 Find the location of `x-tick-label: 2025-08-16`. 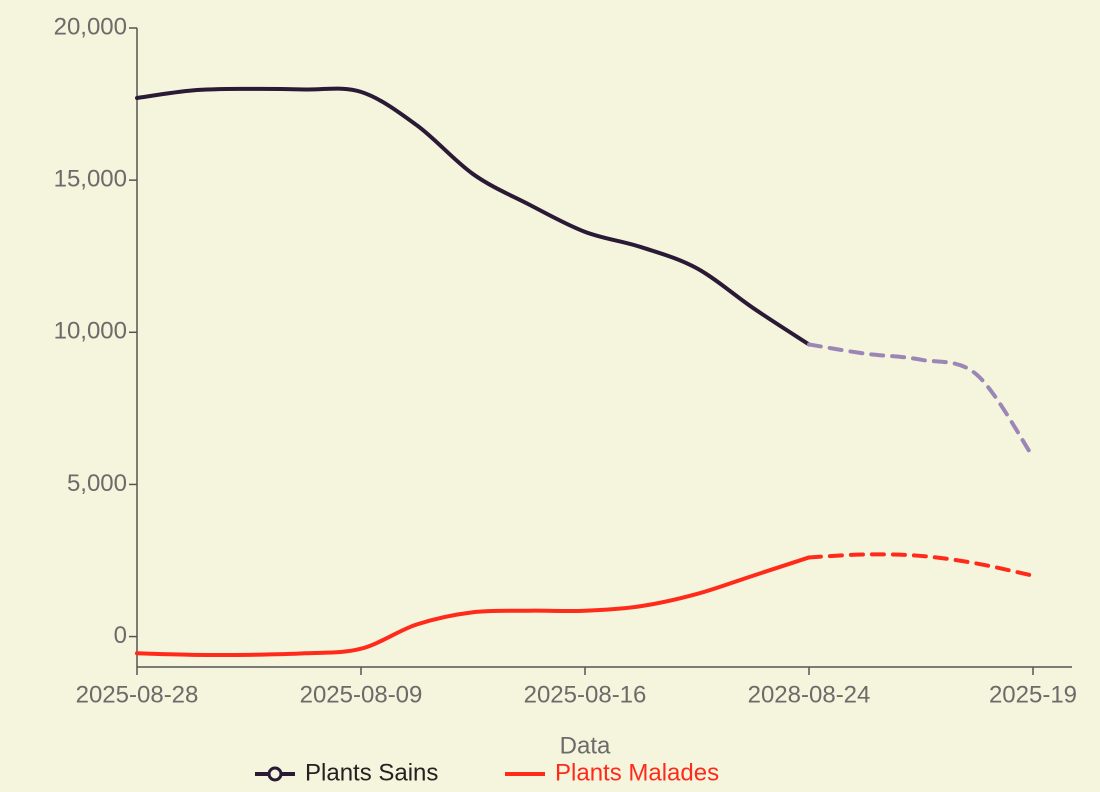

x-tick-label: 2025-08-16 is located at coordinates (585, 694).